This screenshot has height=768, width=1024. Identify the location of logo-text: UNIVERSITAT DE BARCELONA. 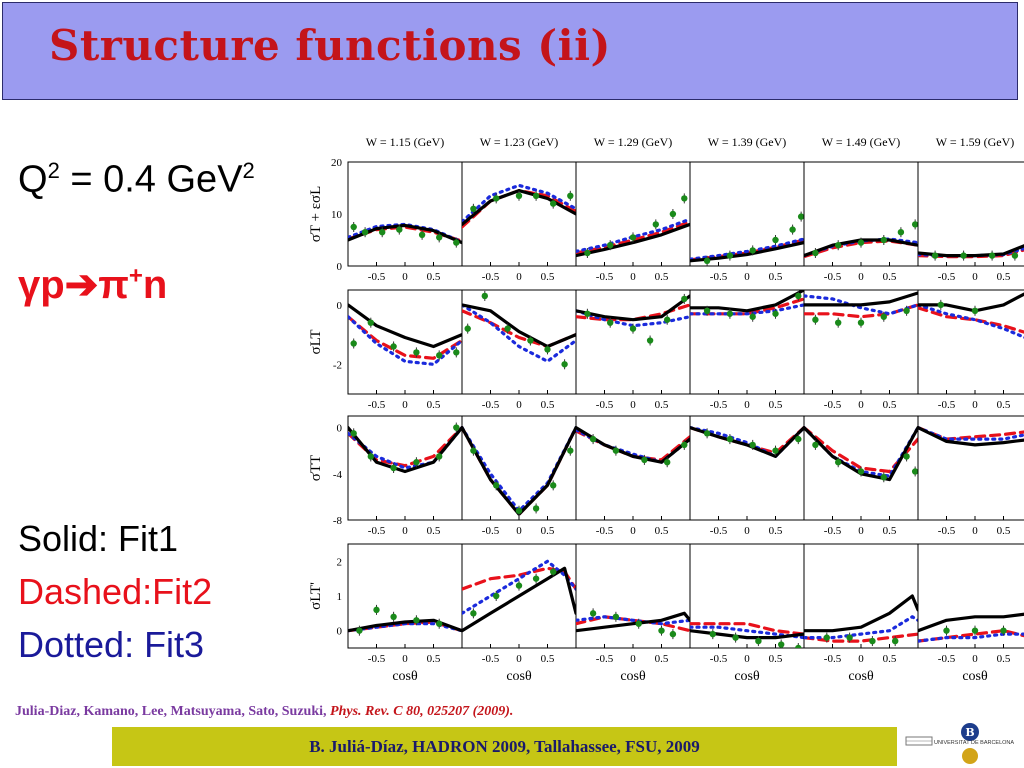
(974, 743).